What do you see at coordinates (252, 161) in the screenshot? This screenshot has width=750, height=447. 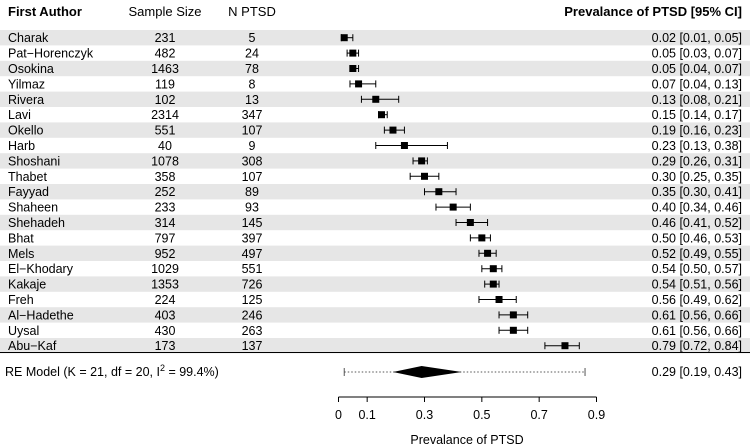 I see `study-n-ptsd: 308` at bounding box center [252, 161].